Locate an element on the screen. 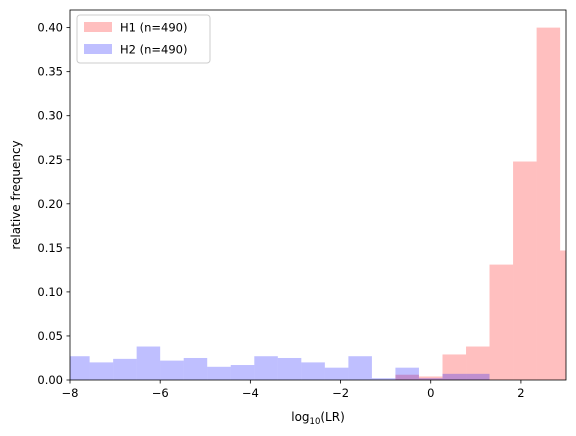 Image resolution: width=576 pixels, height=436 pixels. y-axis: 0.00 0.05 0.10 0.15 0.20 0.25 0.30 0.35 0.40 is located at coordinates (53, 204).